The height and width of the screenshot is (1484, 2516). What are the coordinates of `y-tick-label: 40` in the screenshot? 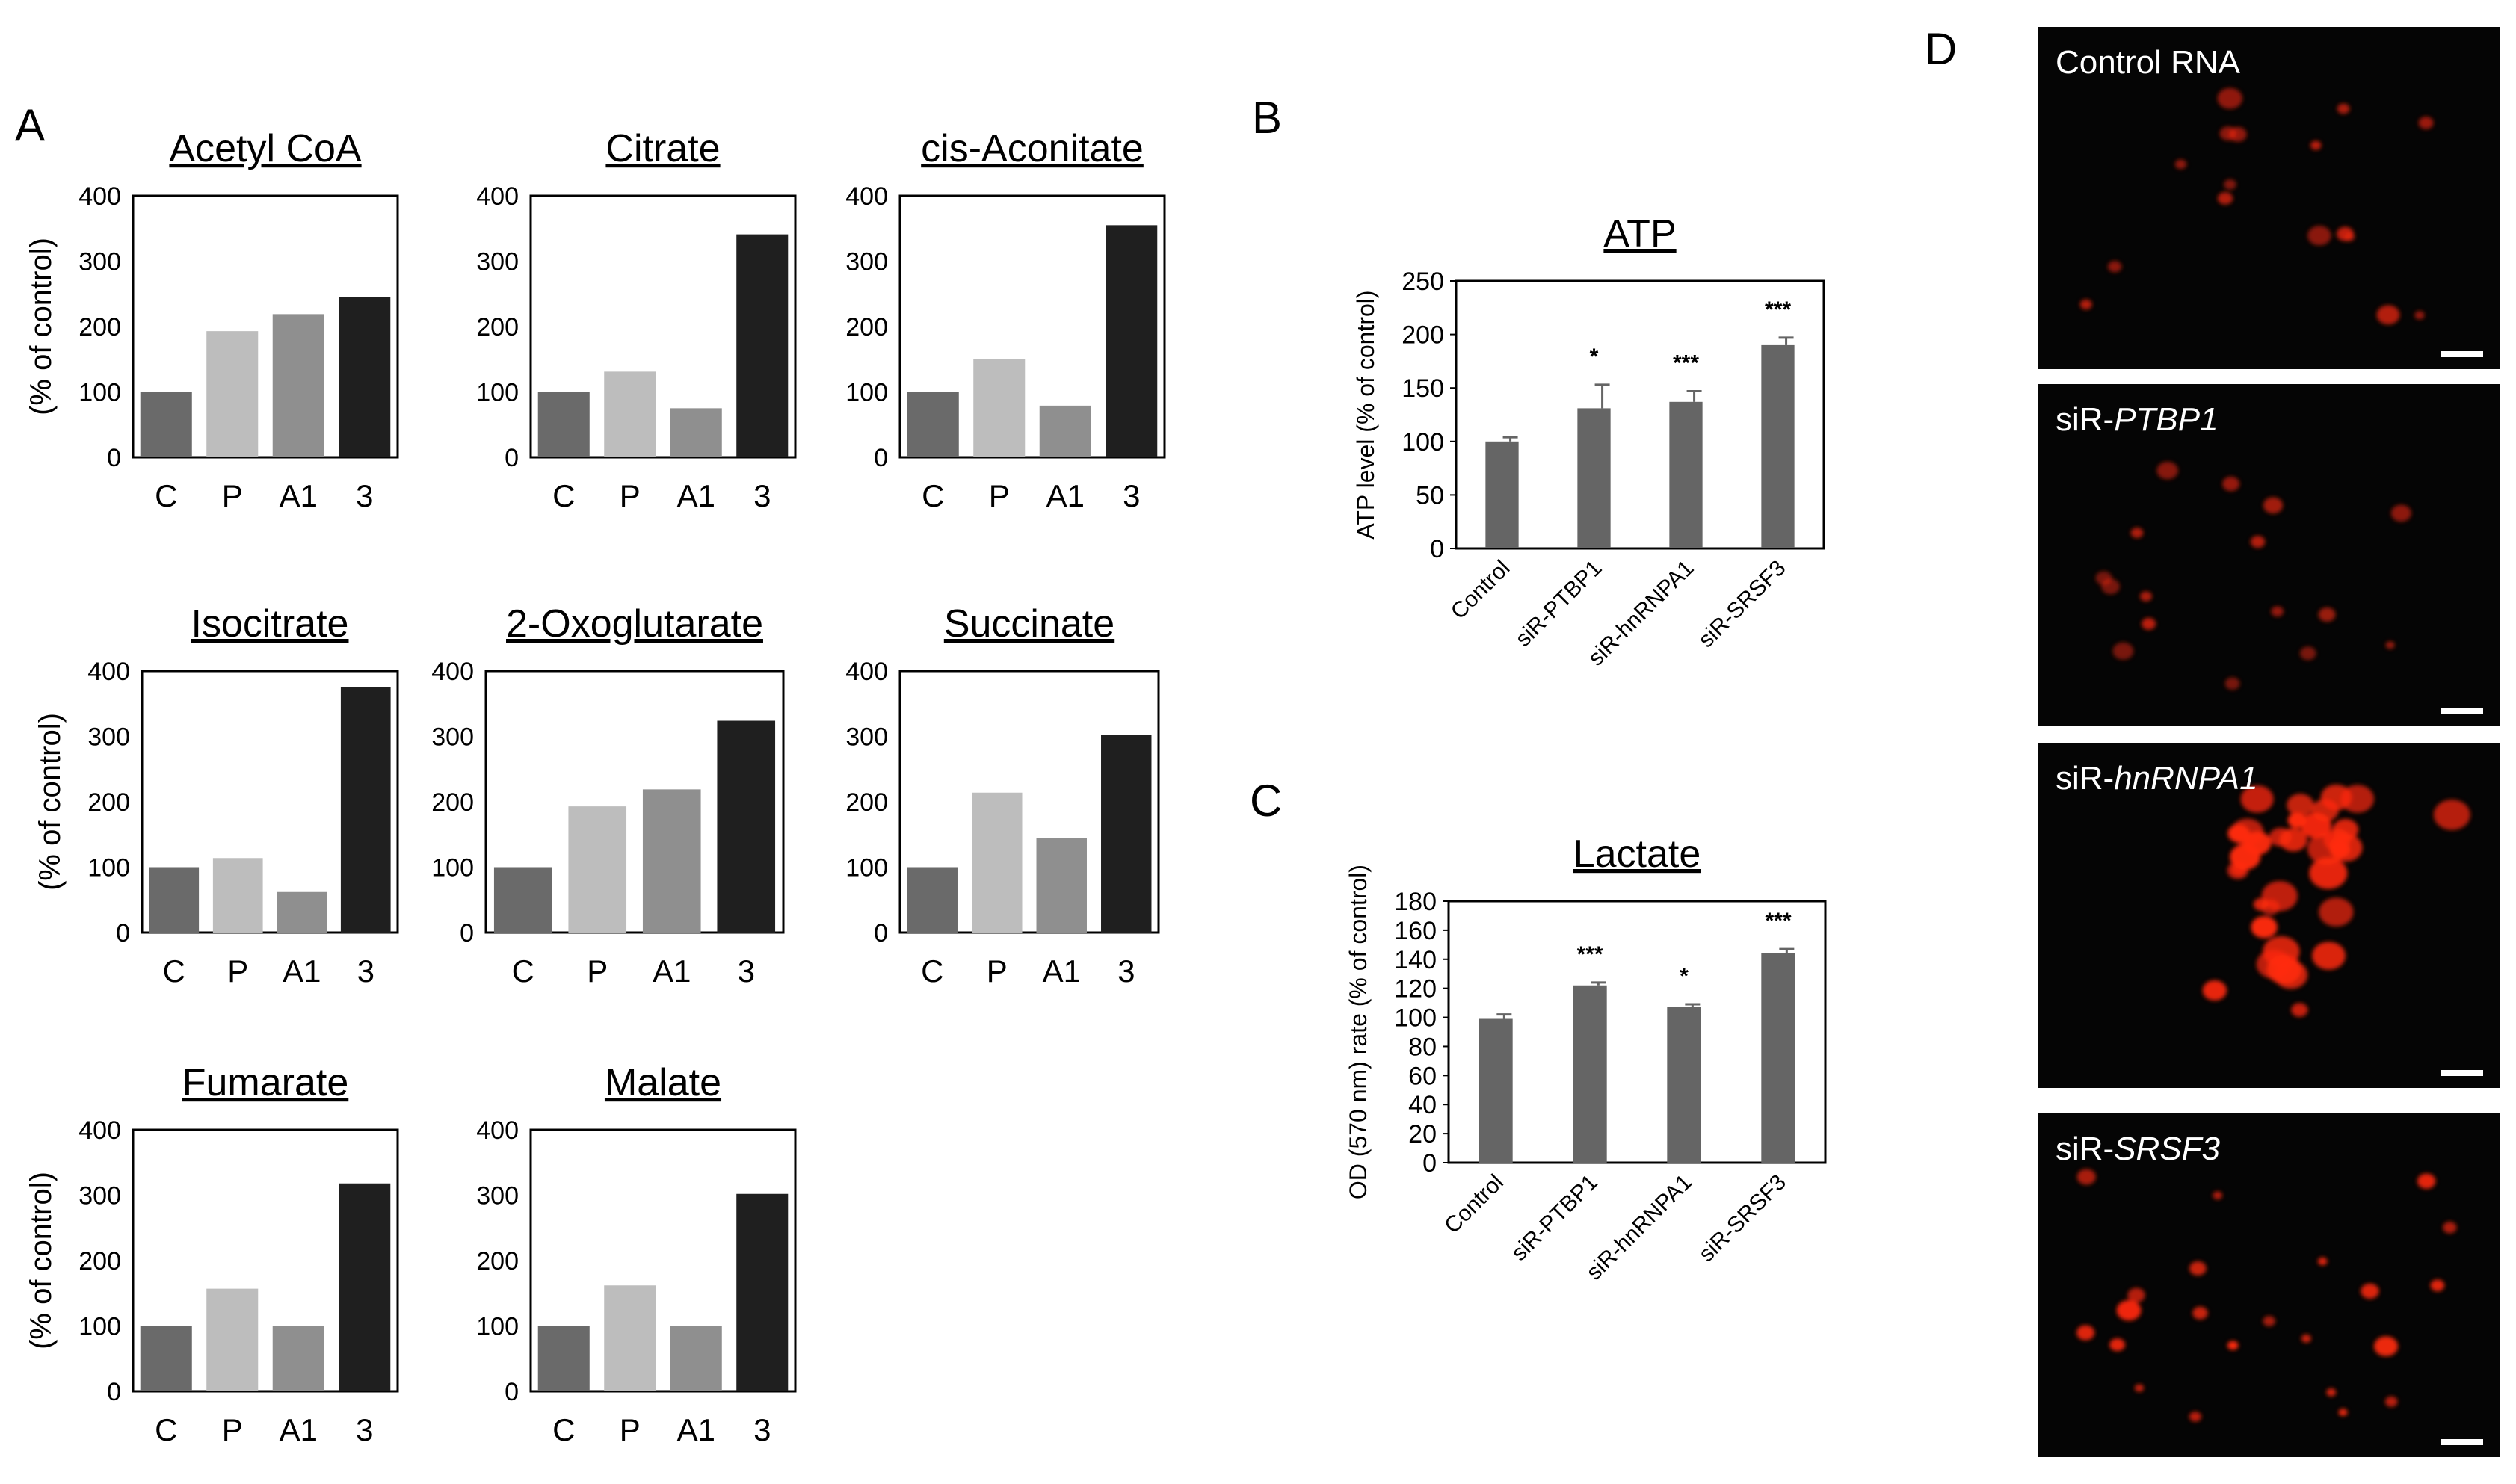 It's located at (1423, 1105).